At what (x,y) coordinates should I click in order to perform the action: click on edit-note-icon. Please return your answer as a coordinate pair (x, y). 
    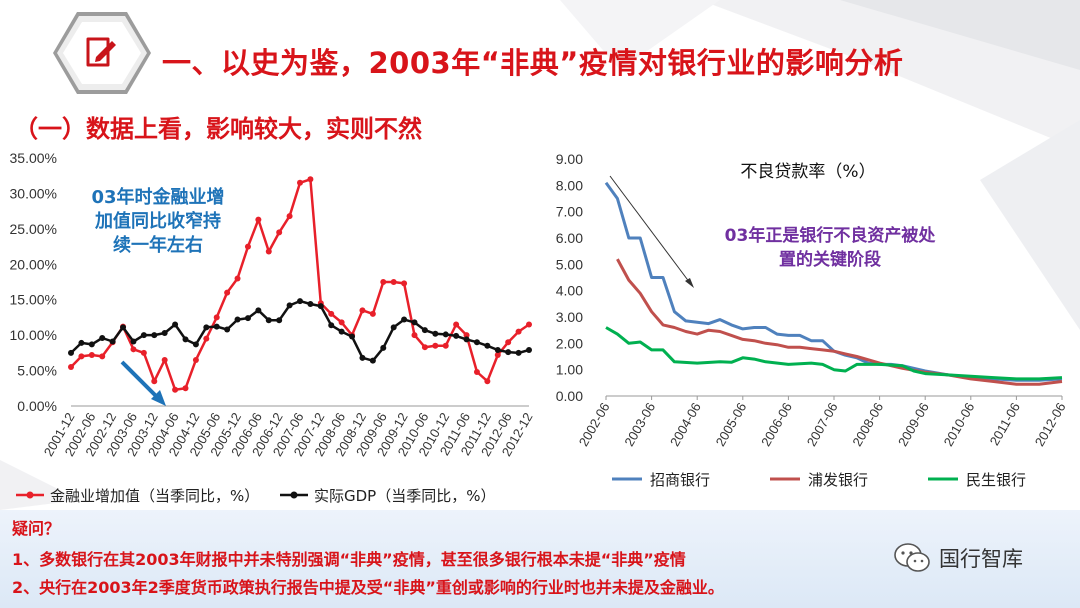
    Looking at the image, I should click on (101, 52).